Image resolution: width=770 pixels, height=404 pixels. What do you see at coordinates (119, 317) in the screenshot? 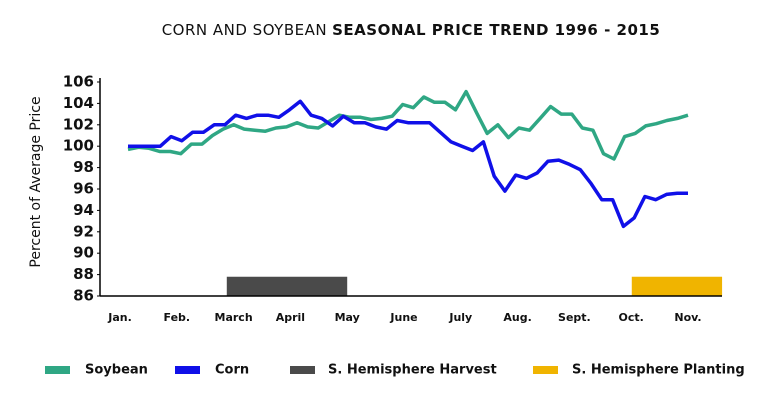
I see `x-tick-label: Jan.` at bounding box center [119, 317].